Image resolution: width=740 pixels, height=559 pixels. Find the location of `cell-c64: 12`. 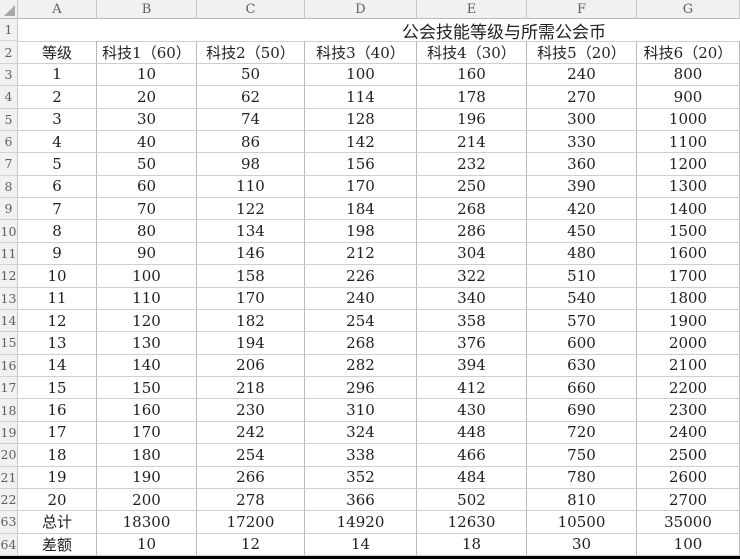

cell-c64: 12 is located at coordinates (251, 544).